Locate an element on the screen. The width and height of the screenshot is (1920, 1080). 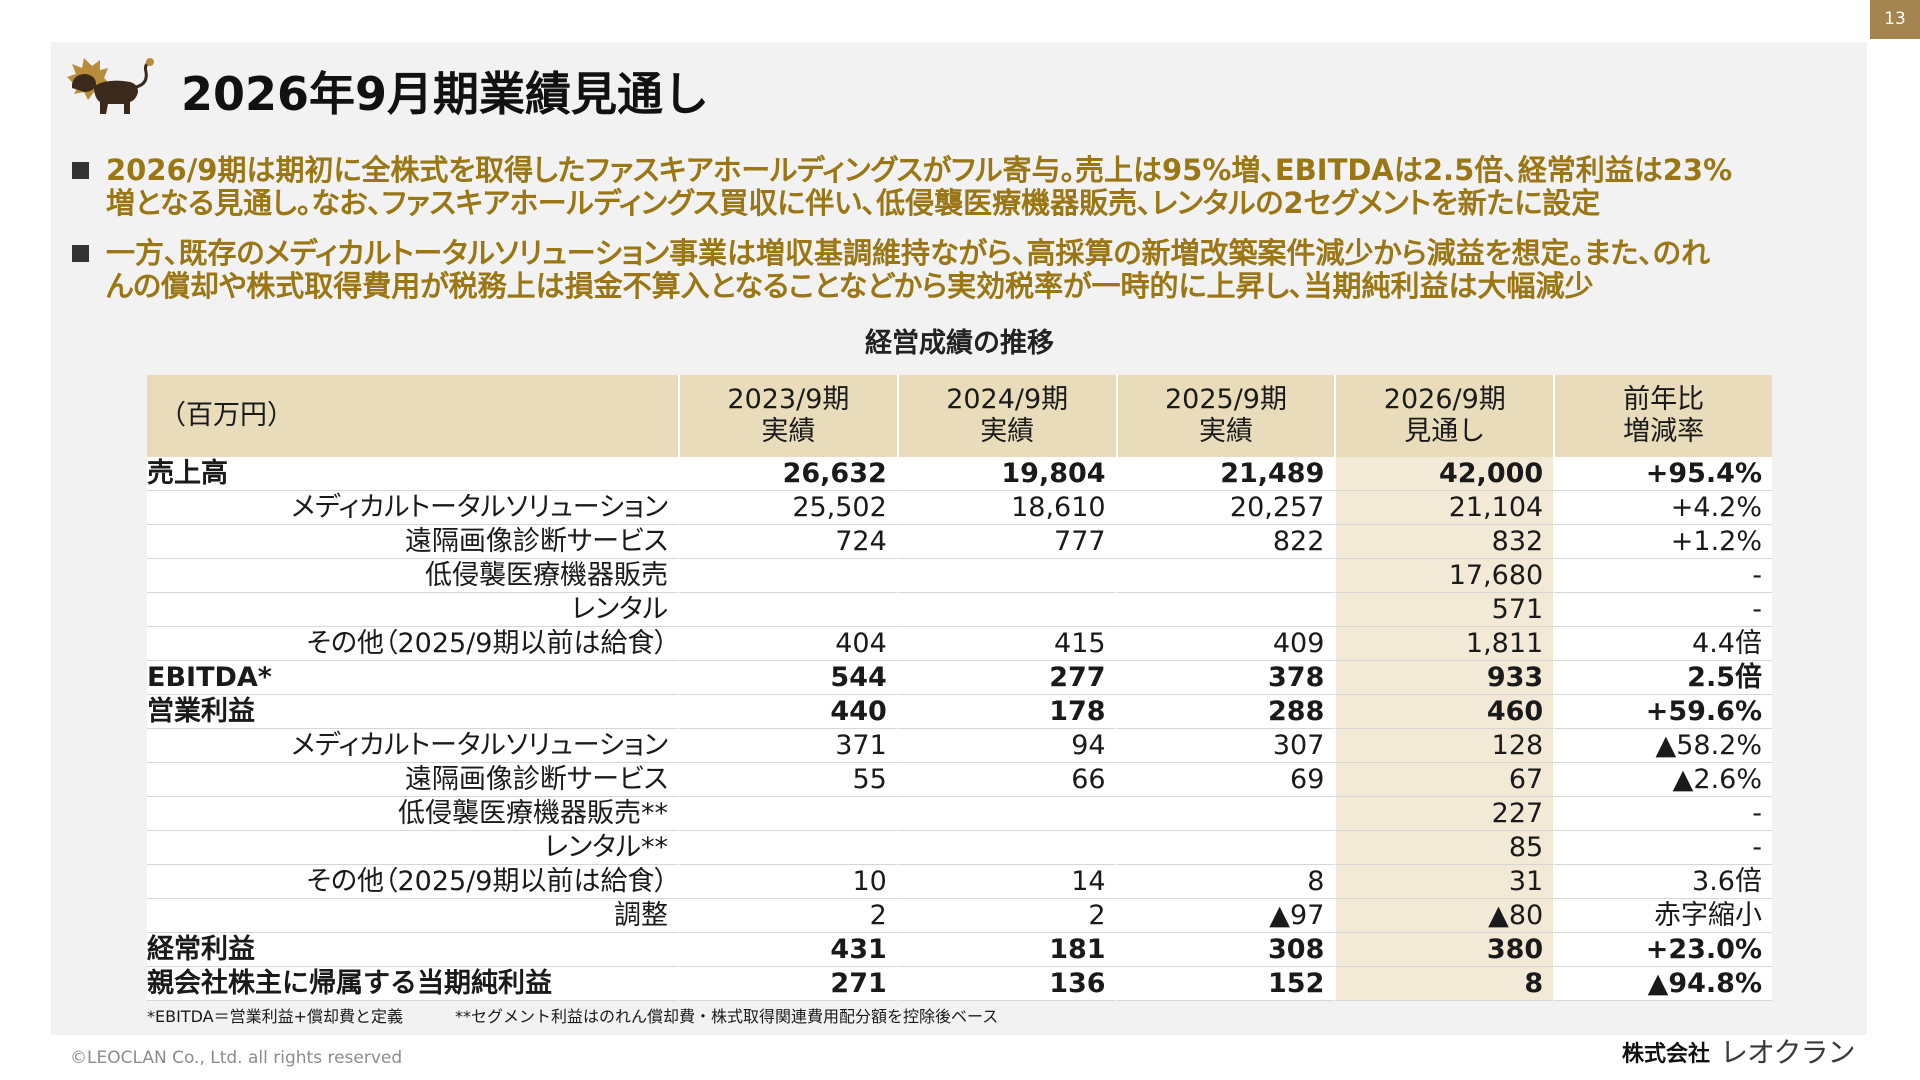
value-yoy-change: ▲2.6% is located at coordinates (1662, 780).